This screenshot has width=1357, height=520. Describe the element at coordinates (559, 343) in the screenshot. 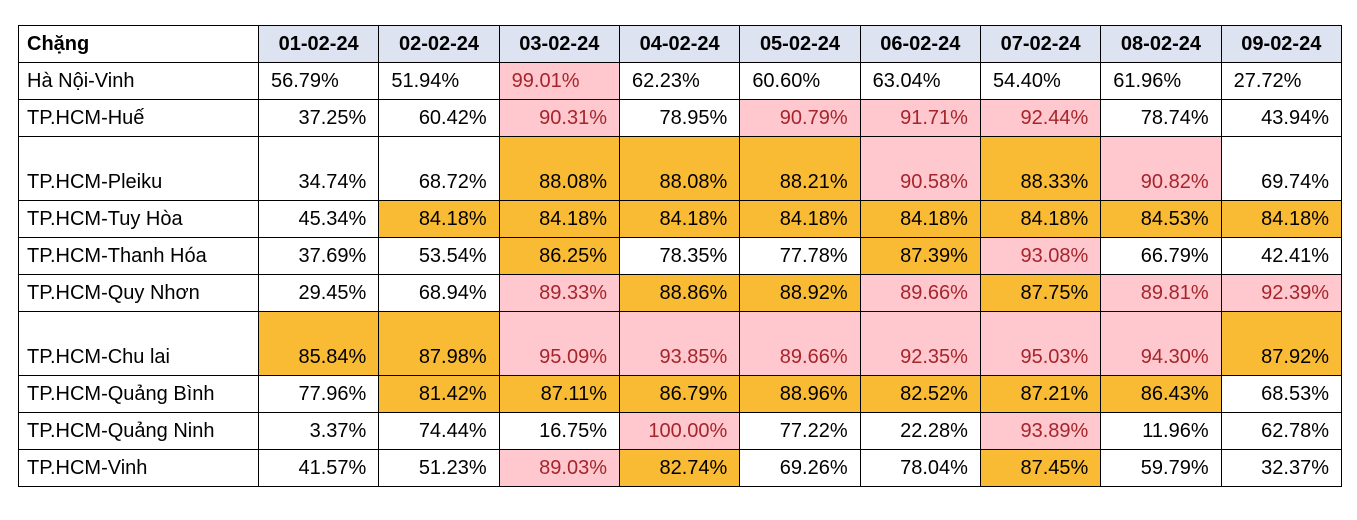

I see `value-cell: 95.09%` at that location.